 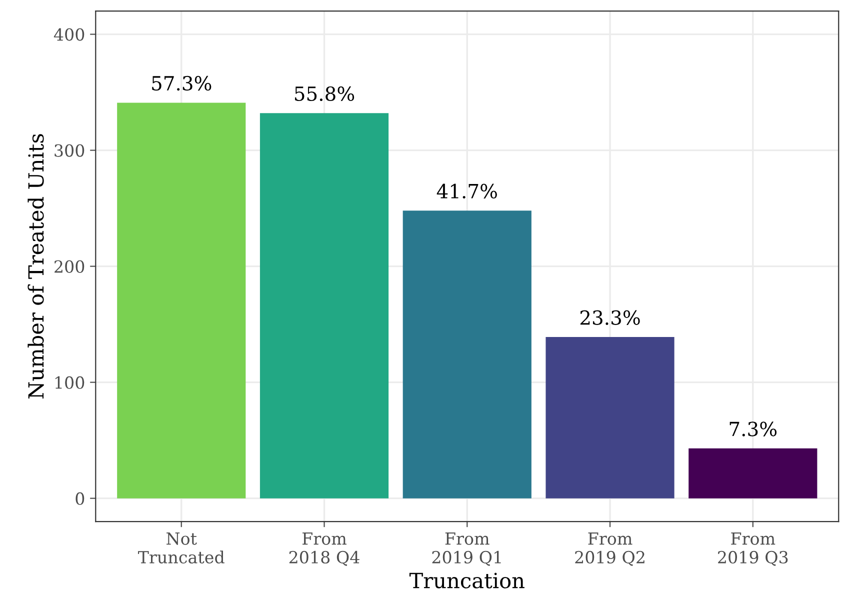 What do you see at coordinates (324, 94) in the screenshot?
I see `annotation: 55.8%` at bounding box center [324, 94].